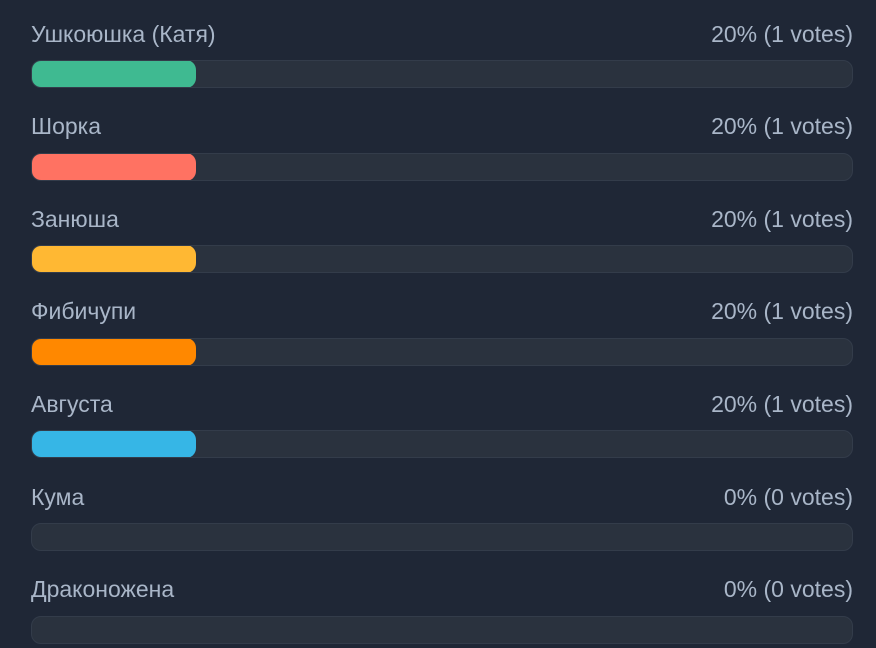  I want to click on poll-option-header: Драконожена 0% (0 votes), so click(442, 590).